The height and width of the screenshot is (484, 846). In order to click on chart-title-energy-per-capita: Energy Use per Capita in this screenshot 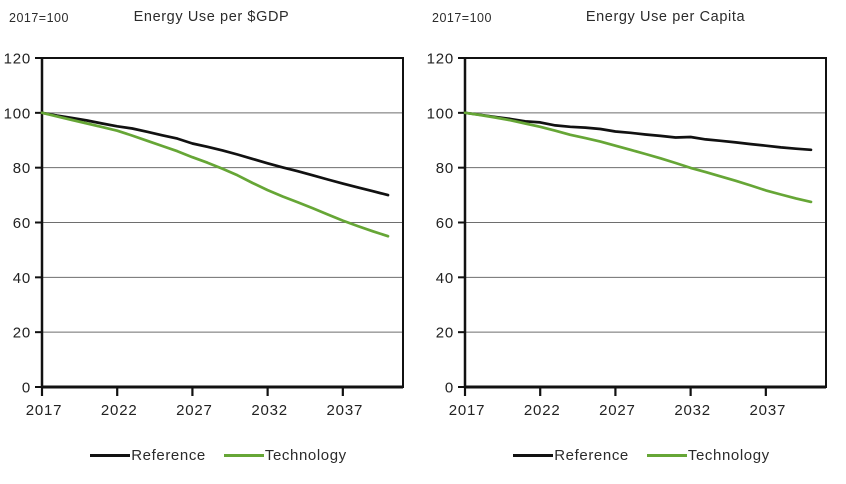, I will do `click(665, 17)`.